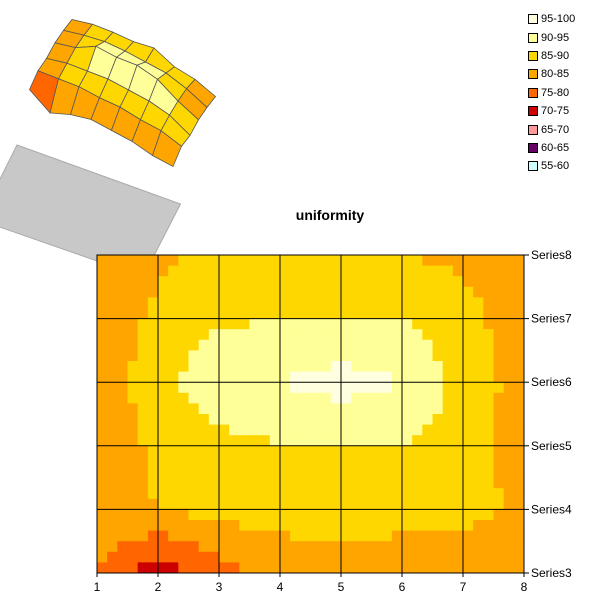  I want to click on legend-label: 70-75, so click(555, 111).